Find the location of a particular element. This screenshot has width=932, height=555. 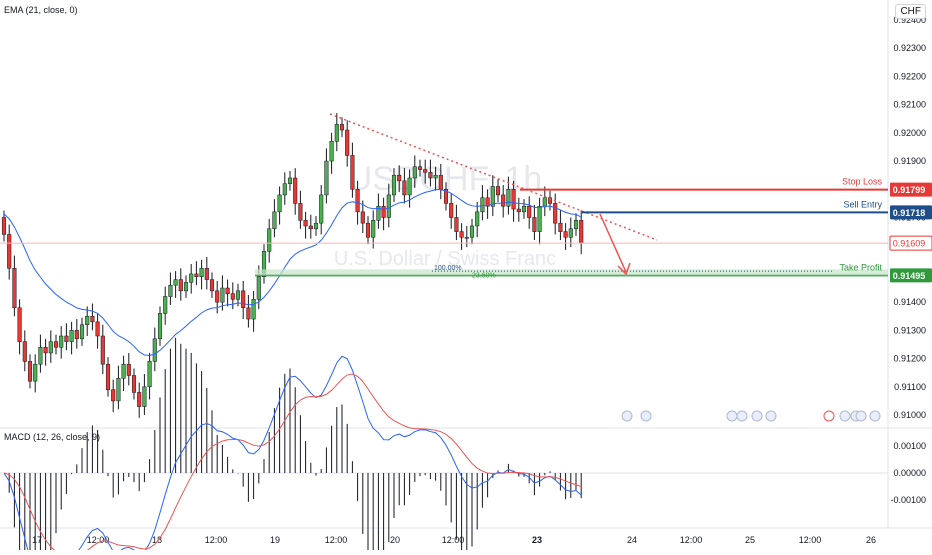

y-tick-label: 0.91400 is located at coordinates (909, 302).